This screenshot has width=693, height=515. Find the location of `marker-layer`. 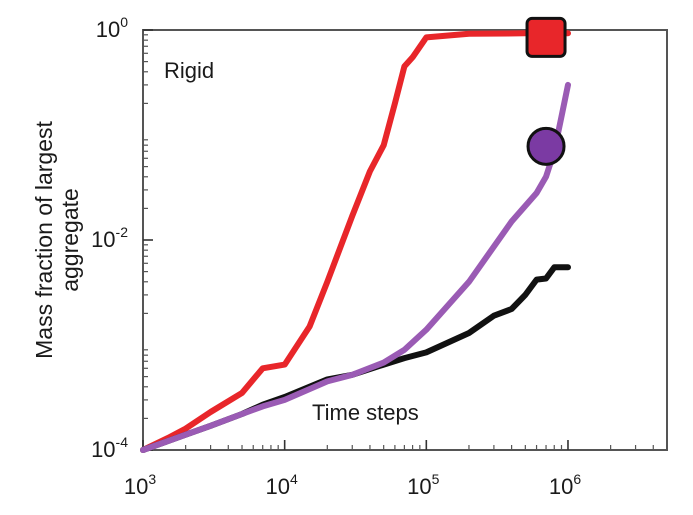

marker-layer is located at coordinates (546, 91).